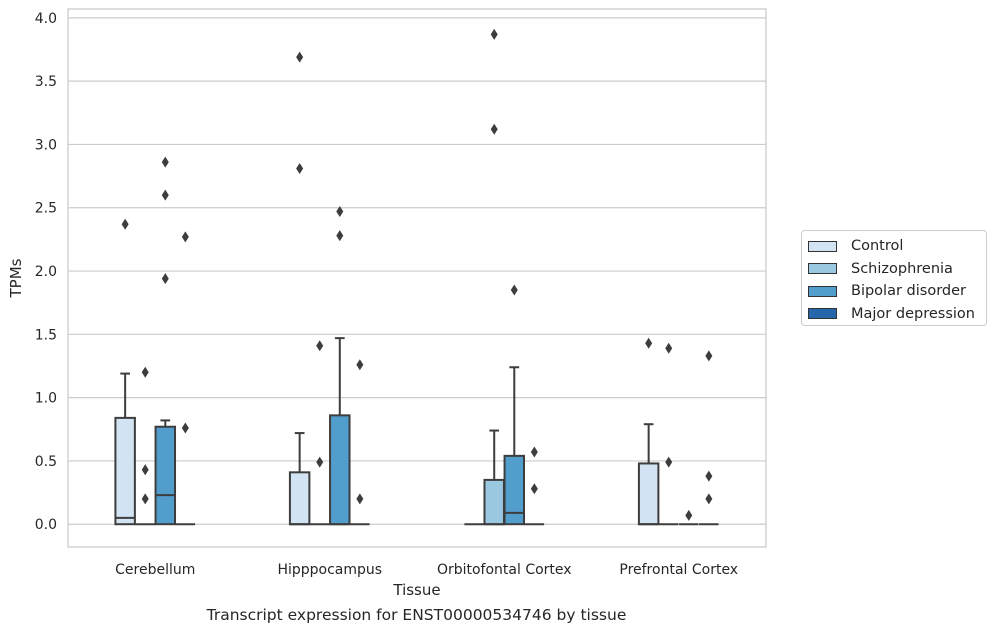 The image size is (997, 634). Describe the element at coordinates (913, 313) in the screenshot. I see `legend-label: Major depression` at that location.